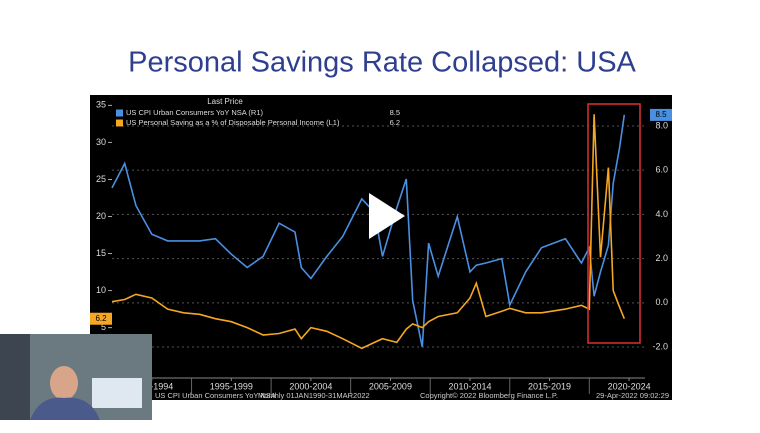 The height and width of the screenshot is (433, 760). What do you see at coordinates (215, 395) in the screenshot?
I see `footer-text: US CPI Urban Consumers YoY NSA` at bounding box center [215, 395].